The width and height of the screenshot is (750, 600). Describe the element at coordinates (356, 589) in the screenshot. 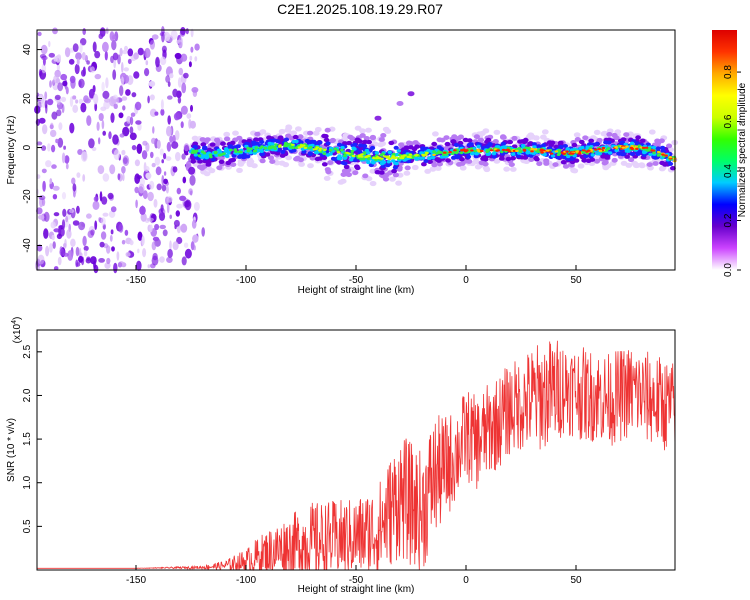

I see `snr-x-label: Height of straight line (km)` at that location.